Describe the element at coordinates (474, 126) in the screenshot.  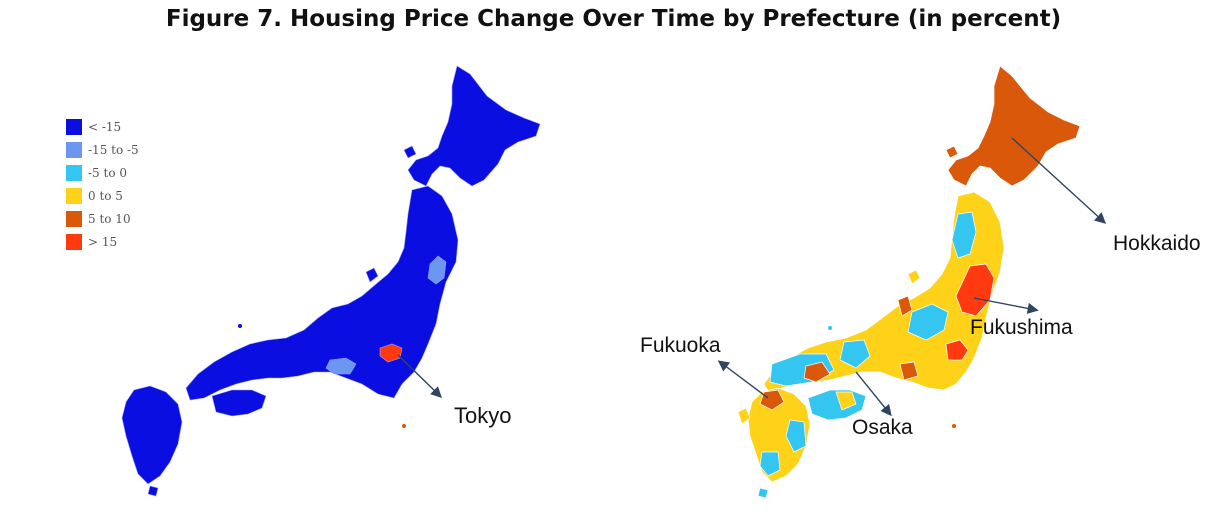
I see `left-hokkaido-region` at that location.